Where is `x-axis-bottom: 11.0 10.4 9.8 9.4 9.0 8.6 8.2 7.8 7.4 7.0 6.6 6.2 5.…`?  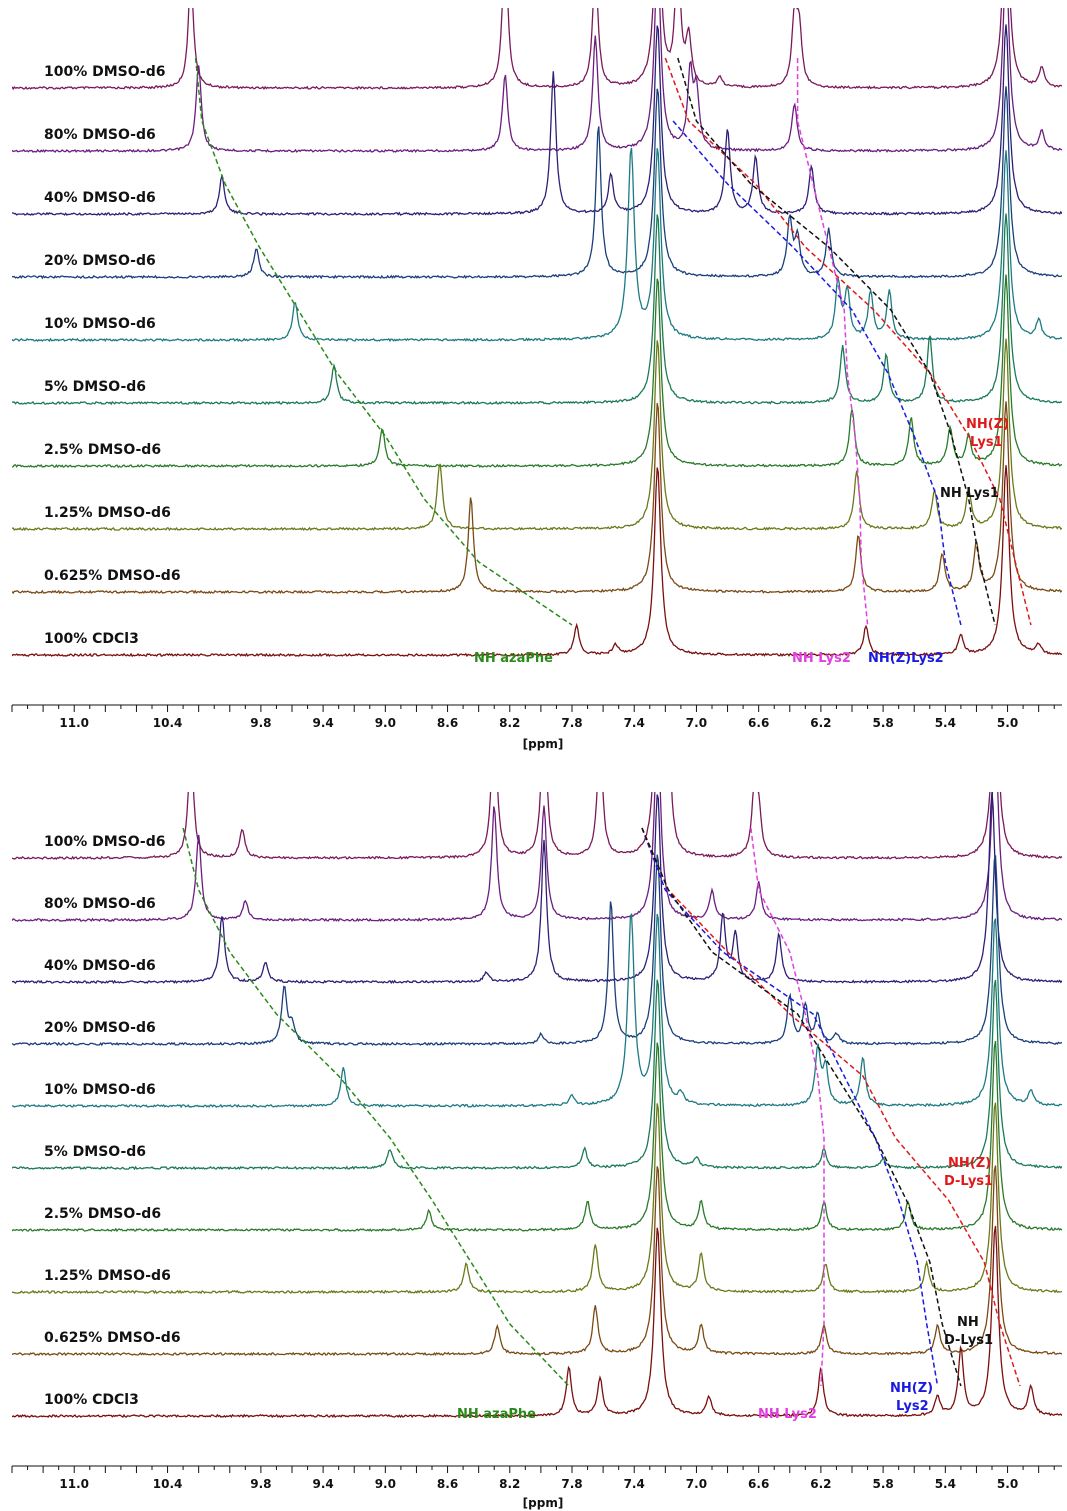
x-axis-bottom: 11.0 10.4 9.8 9.4 9.0 8.6 8.2 7.8 7.4 7.0 6.6 6.2 5.… is located at coordinates (536, 1478).